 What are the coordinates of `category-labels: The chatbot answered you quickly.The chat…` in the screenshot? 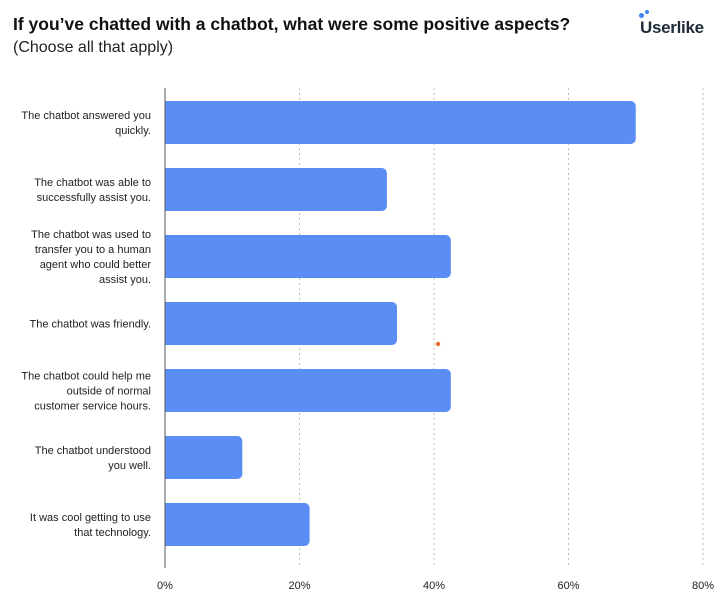 It's located at (86, 324).